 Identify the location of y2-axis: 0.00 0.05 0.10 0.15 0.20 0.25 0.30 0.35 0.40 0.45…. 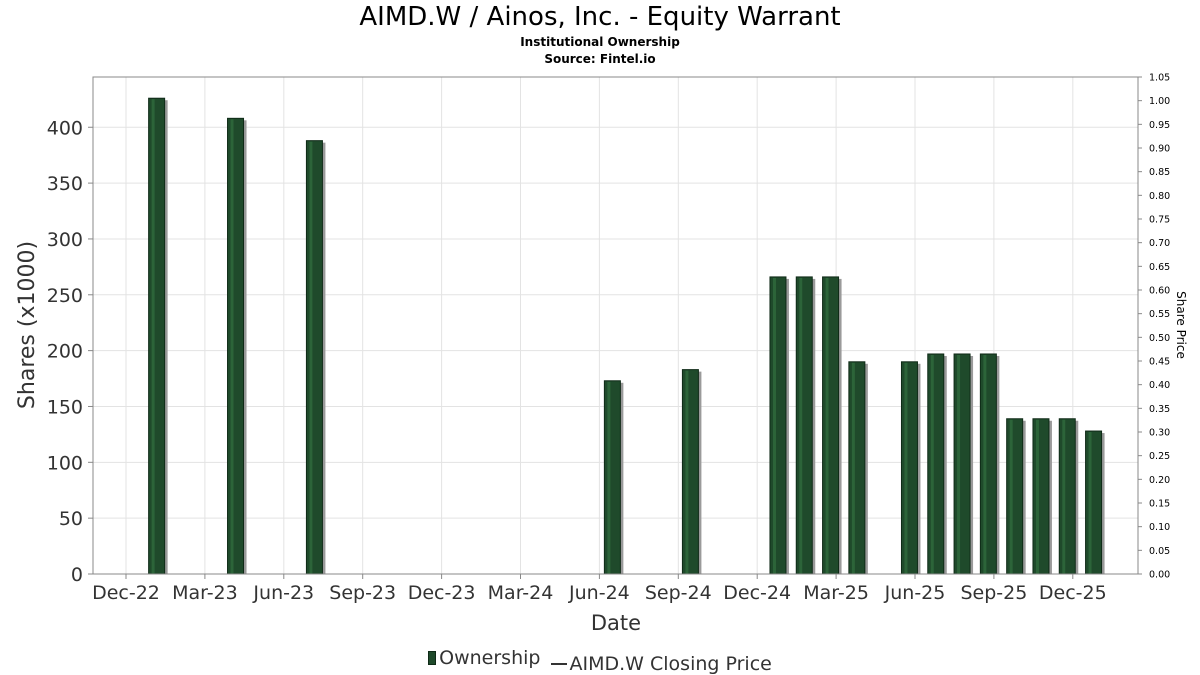
(1154, 327).